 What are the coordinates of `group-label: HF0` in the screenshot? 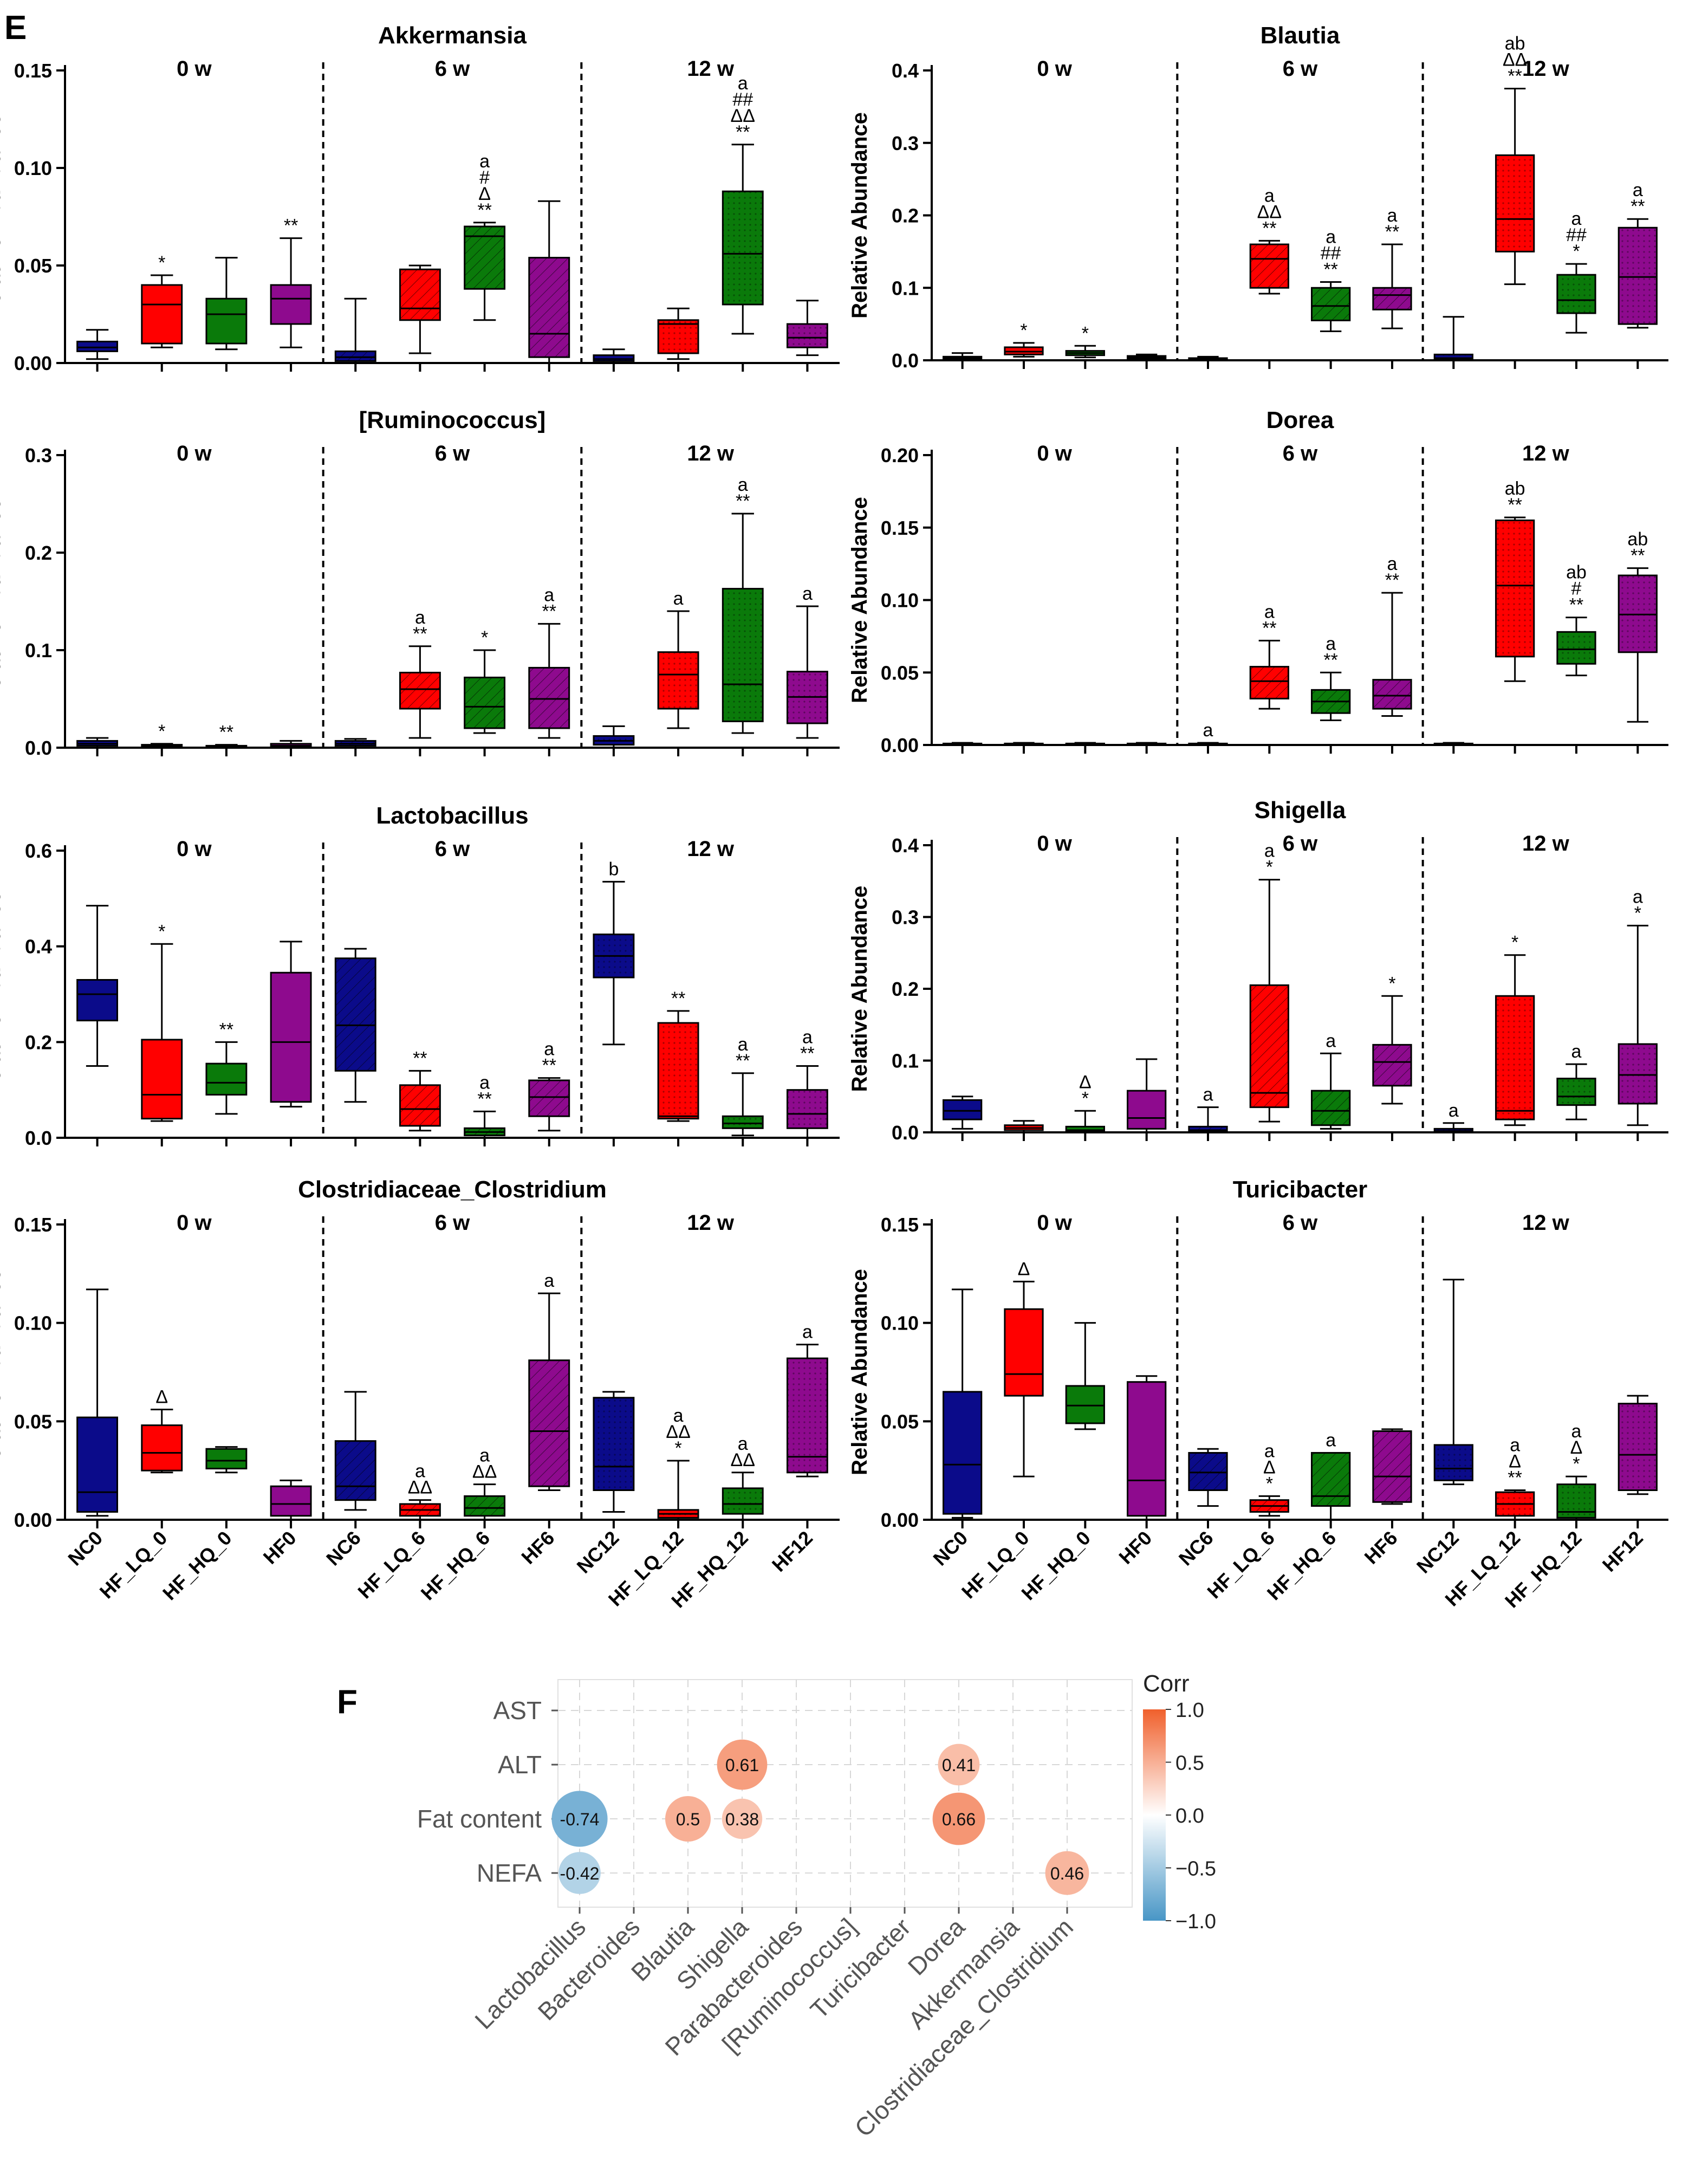 It's located at (1135, 1548).